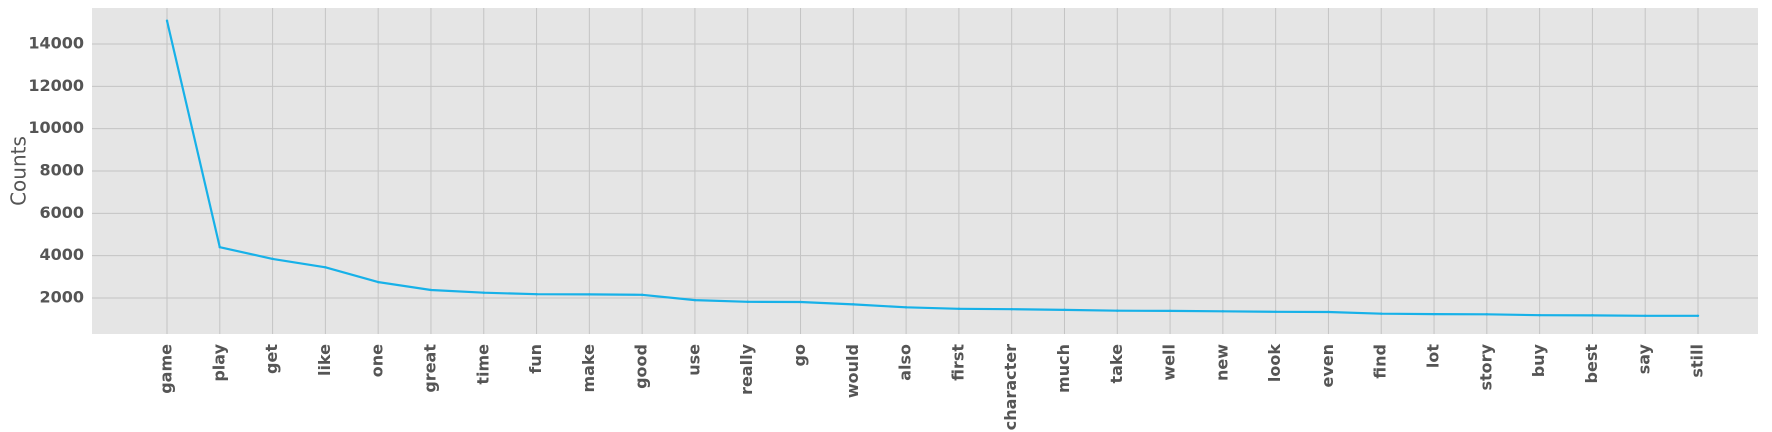  I want to click on x-tick-label: lot, so click(1433, 356).